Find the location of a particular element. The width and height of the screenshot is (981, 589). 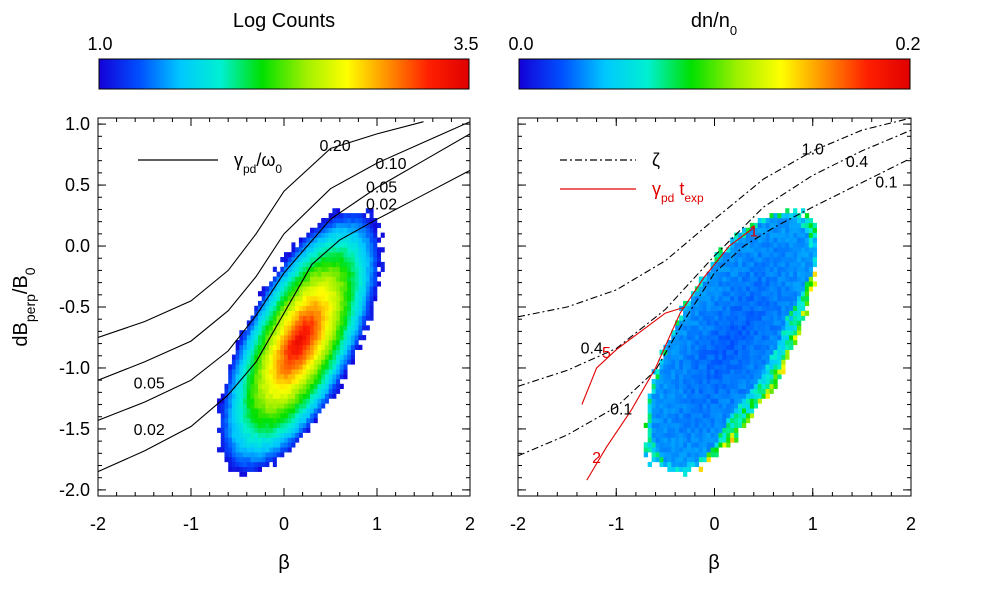

colorbar-min-left: 1.0 is located at coordinates (99, 44).